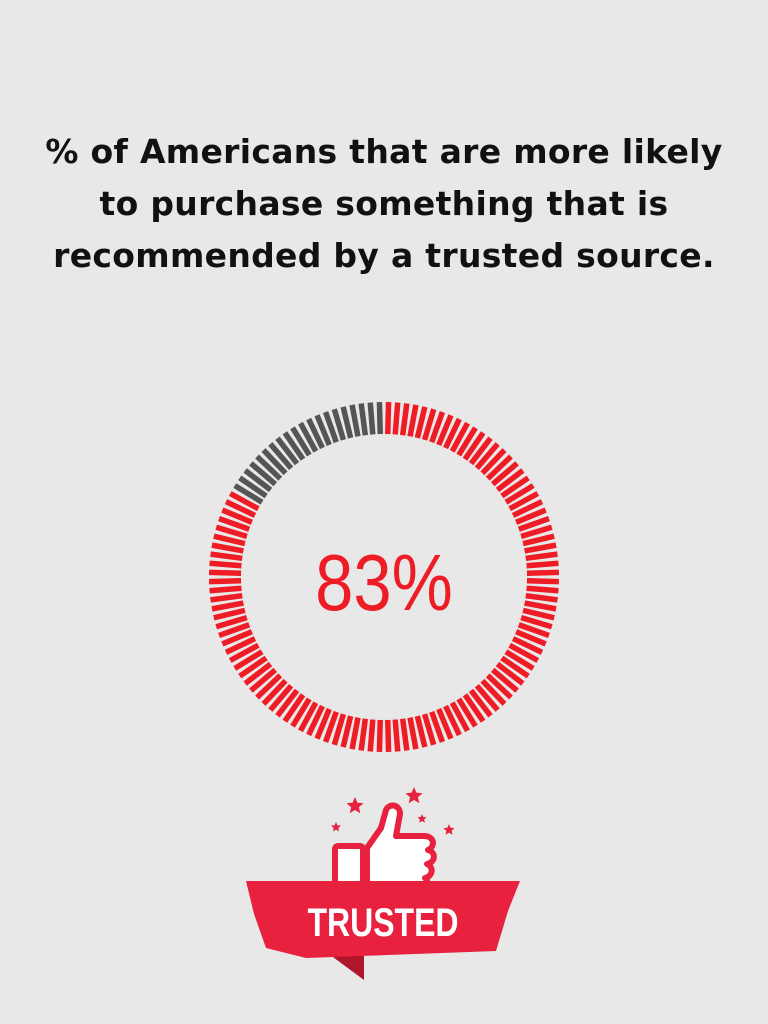 The height and width of the screenshot is (1024, 768). Describe the element at coordinates (384, 582) in the screenshot. I see `center-percentage: 83%` at that location.